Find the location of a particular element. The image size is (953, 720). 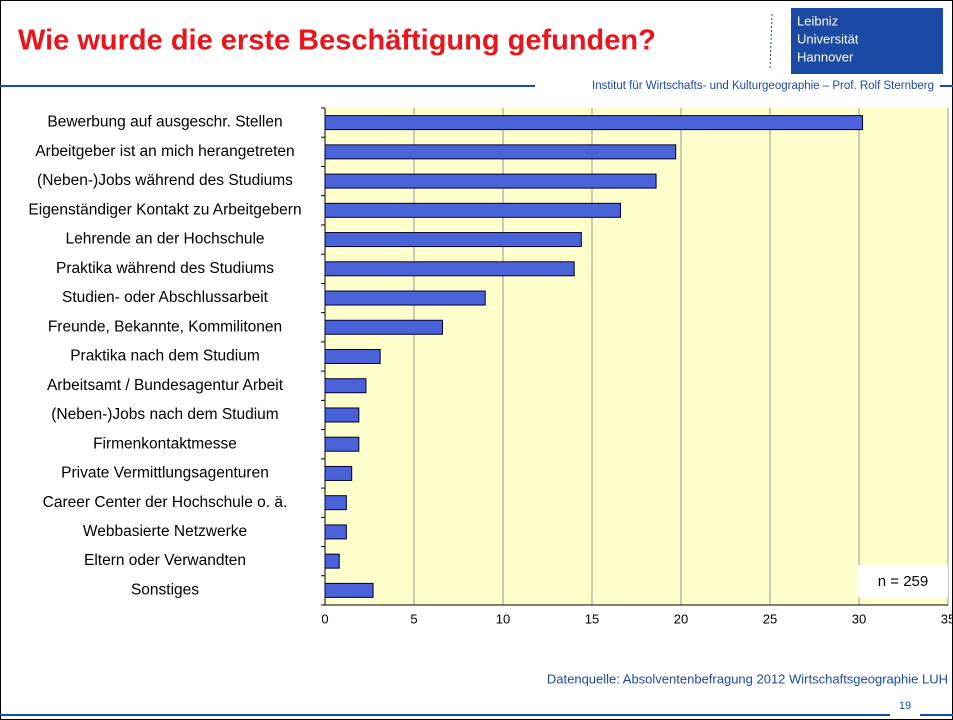

x-tick-label: 35 is located at coordinates (947, 618).